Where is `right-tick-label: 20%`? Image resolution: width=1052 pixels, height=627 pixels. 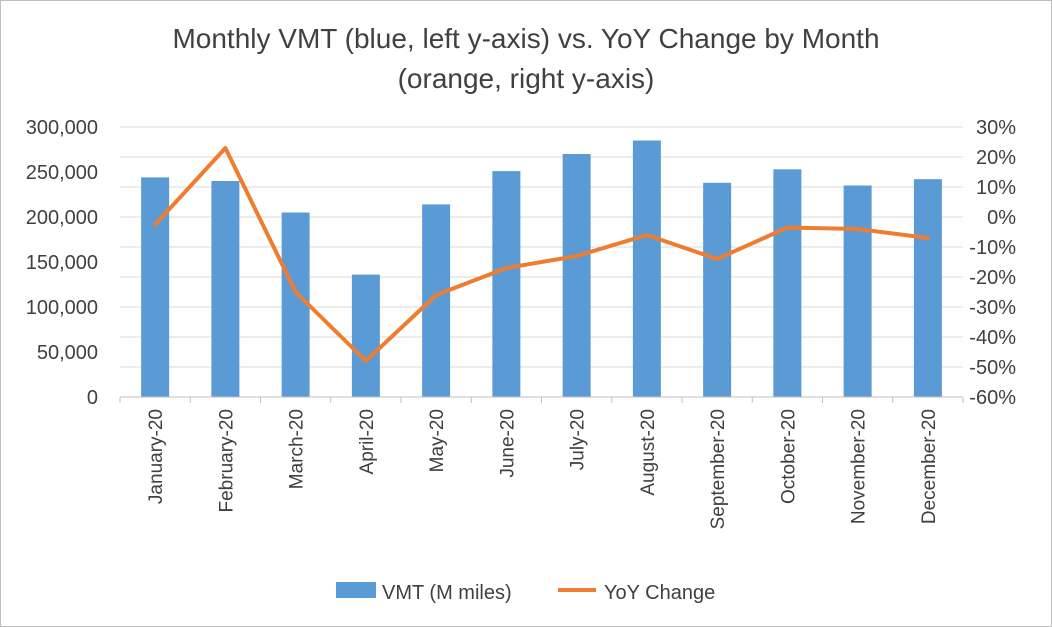
right-tick-label: 20% is located at coordinates (996, 158).